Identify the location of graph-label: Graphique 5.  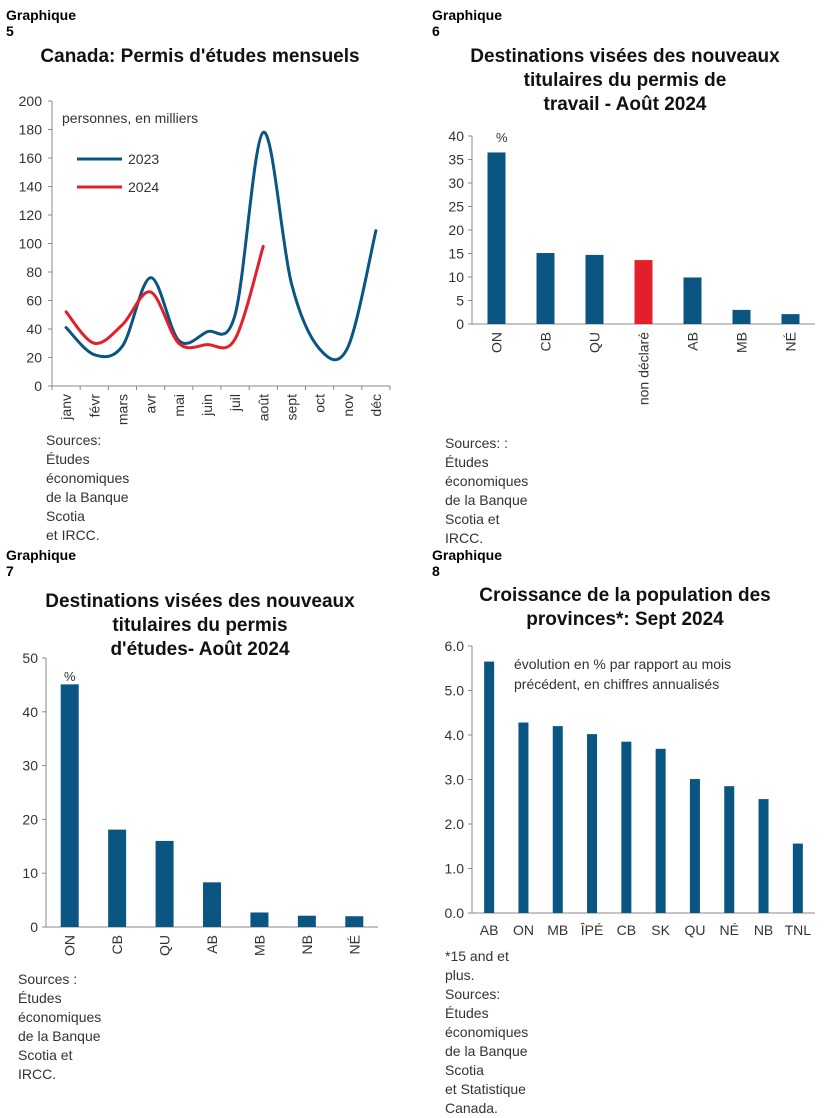
(41, 23).